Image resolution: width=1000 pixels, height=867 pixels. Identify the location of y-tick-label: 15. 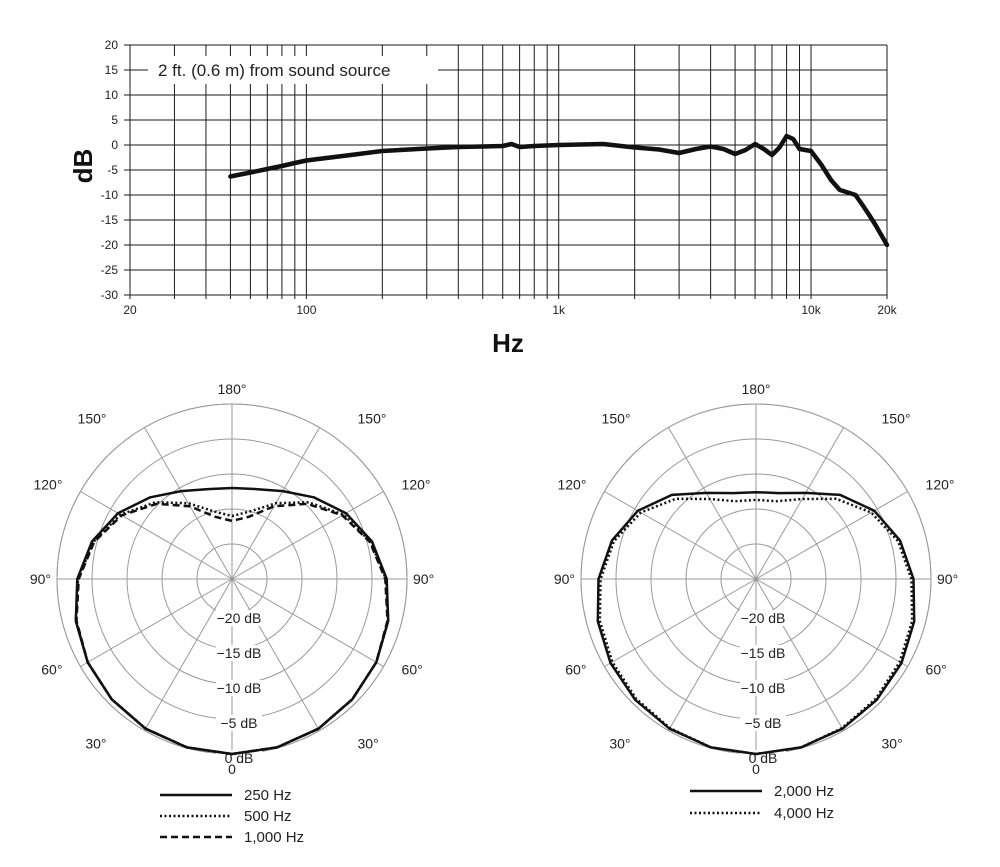
(112, 70).